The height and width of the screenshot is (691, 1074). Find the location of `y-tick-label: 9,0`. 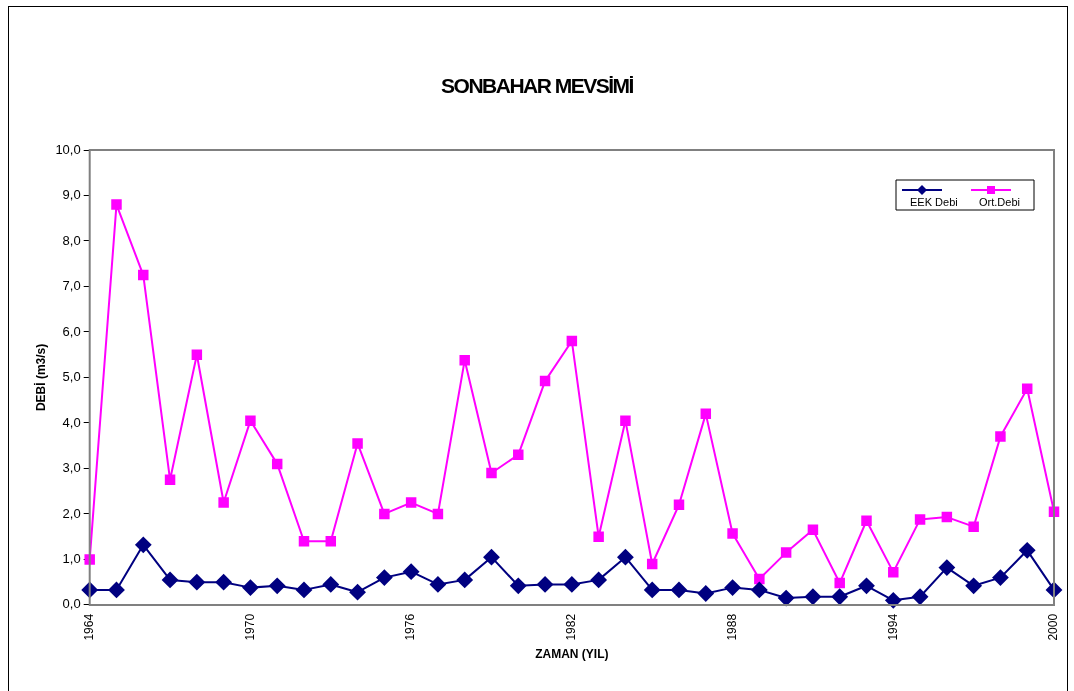

y-tick-label: 9,0 is located at coordinates (71, 195).